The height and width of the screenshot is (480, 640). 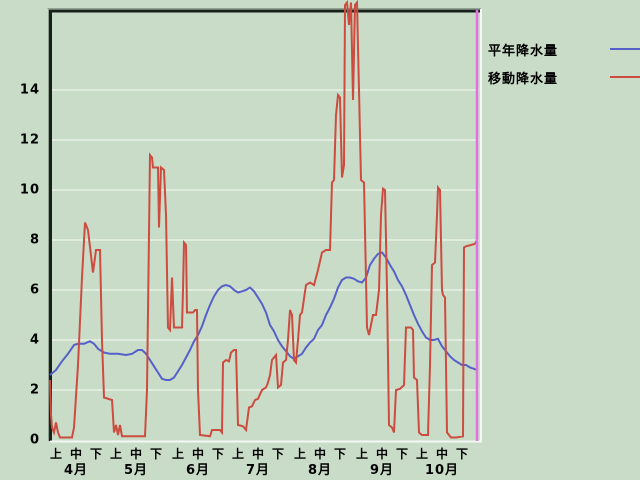 I want to click on y-tick-label-6: 6, so click(x=34, y=290).